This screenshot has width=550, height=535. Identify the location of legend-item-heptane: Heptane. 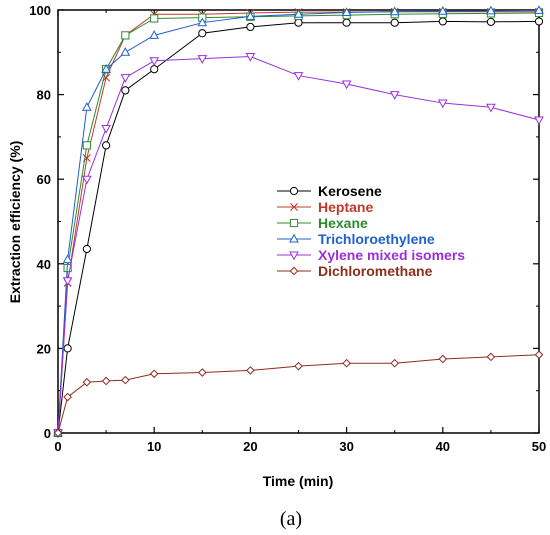
(325, 207).